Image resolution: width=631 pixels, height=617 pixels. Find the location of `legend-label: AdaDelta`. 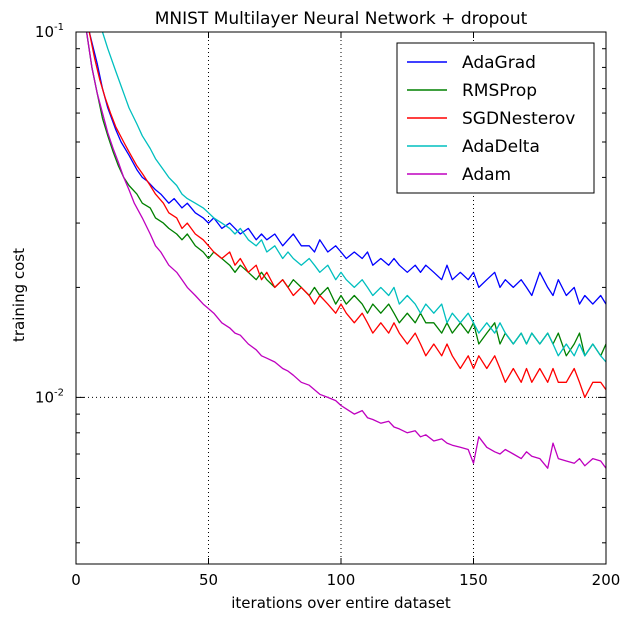

legend-label: AdaDelta is located at coordinates (501, 147).